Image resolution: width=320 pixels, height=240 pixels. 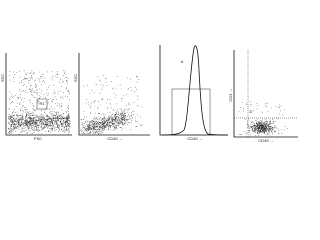 I want to click on panel: CD45 → SSC, so click(x=111, y=97).